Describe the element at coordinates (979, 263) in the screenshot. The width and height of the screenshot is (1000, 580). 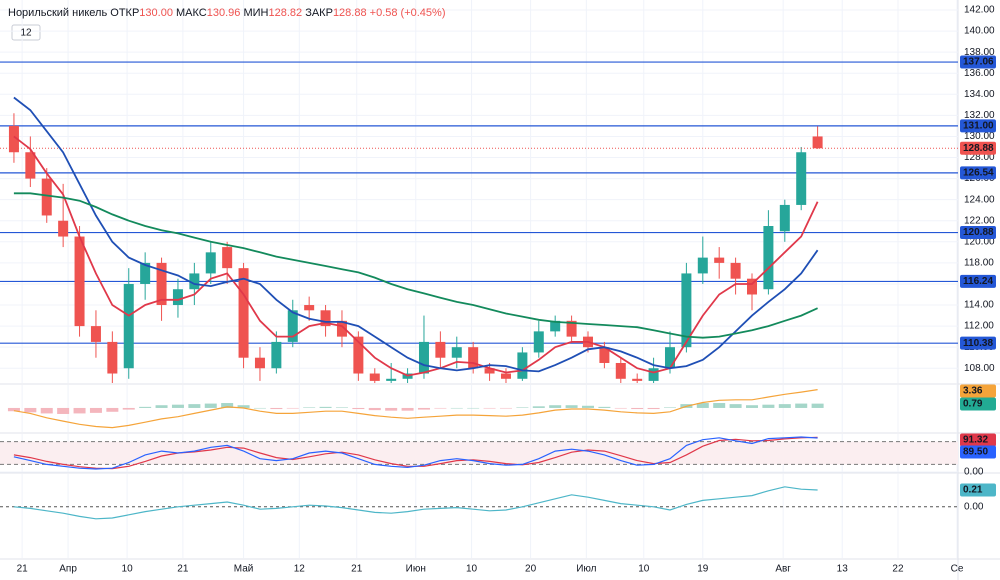
I see `y-tick-label: 118.00` at that location.